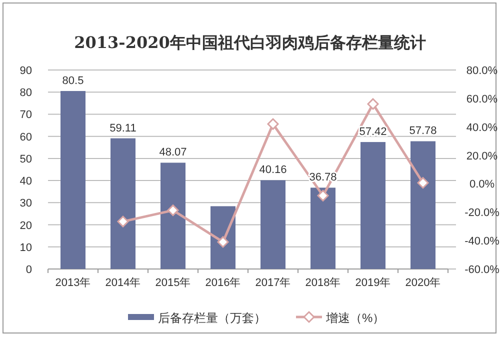 Image resolution: width=500 pixels, height=362 pixels. Describe the element at coordinates (323, 283) in the screenshot. I see `x-tick-label: 2018年` at that location.